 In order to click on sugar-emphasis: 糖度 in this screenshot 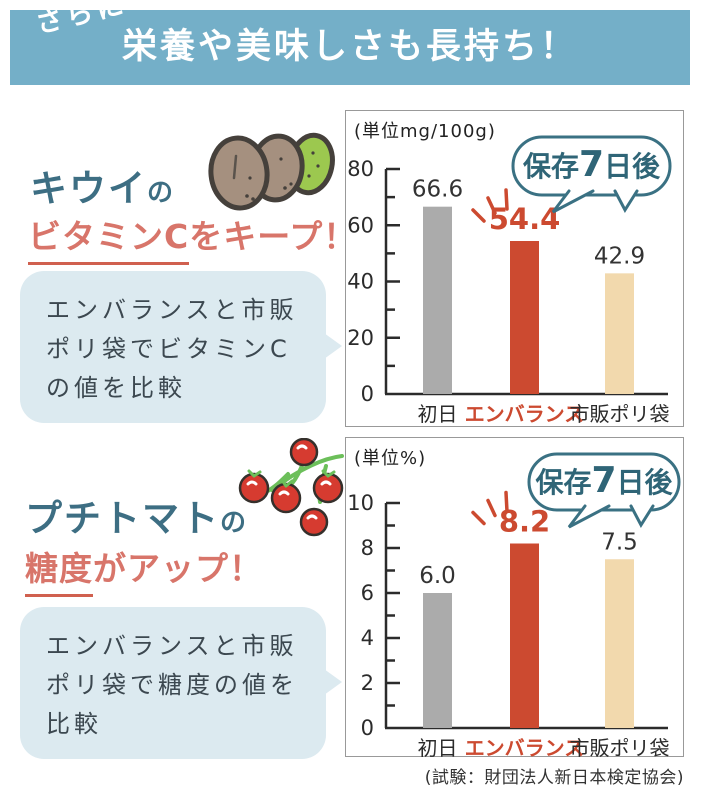, I will do `click(59, 573)`.